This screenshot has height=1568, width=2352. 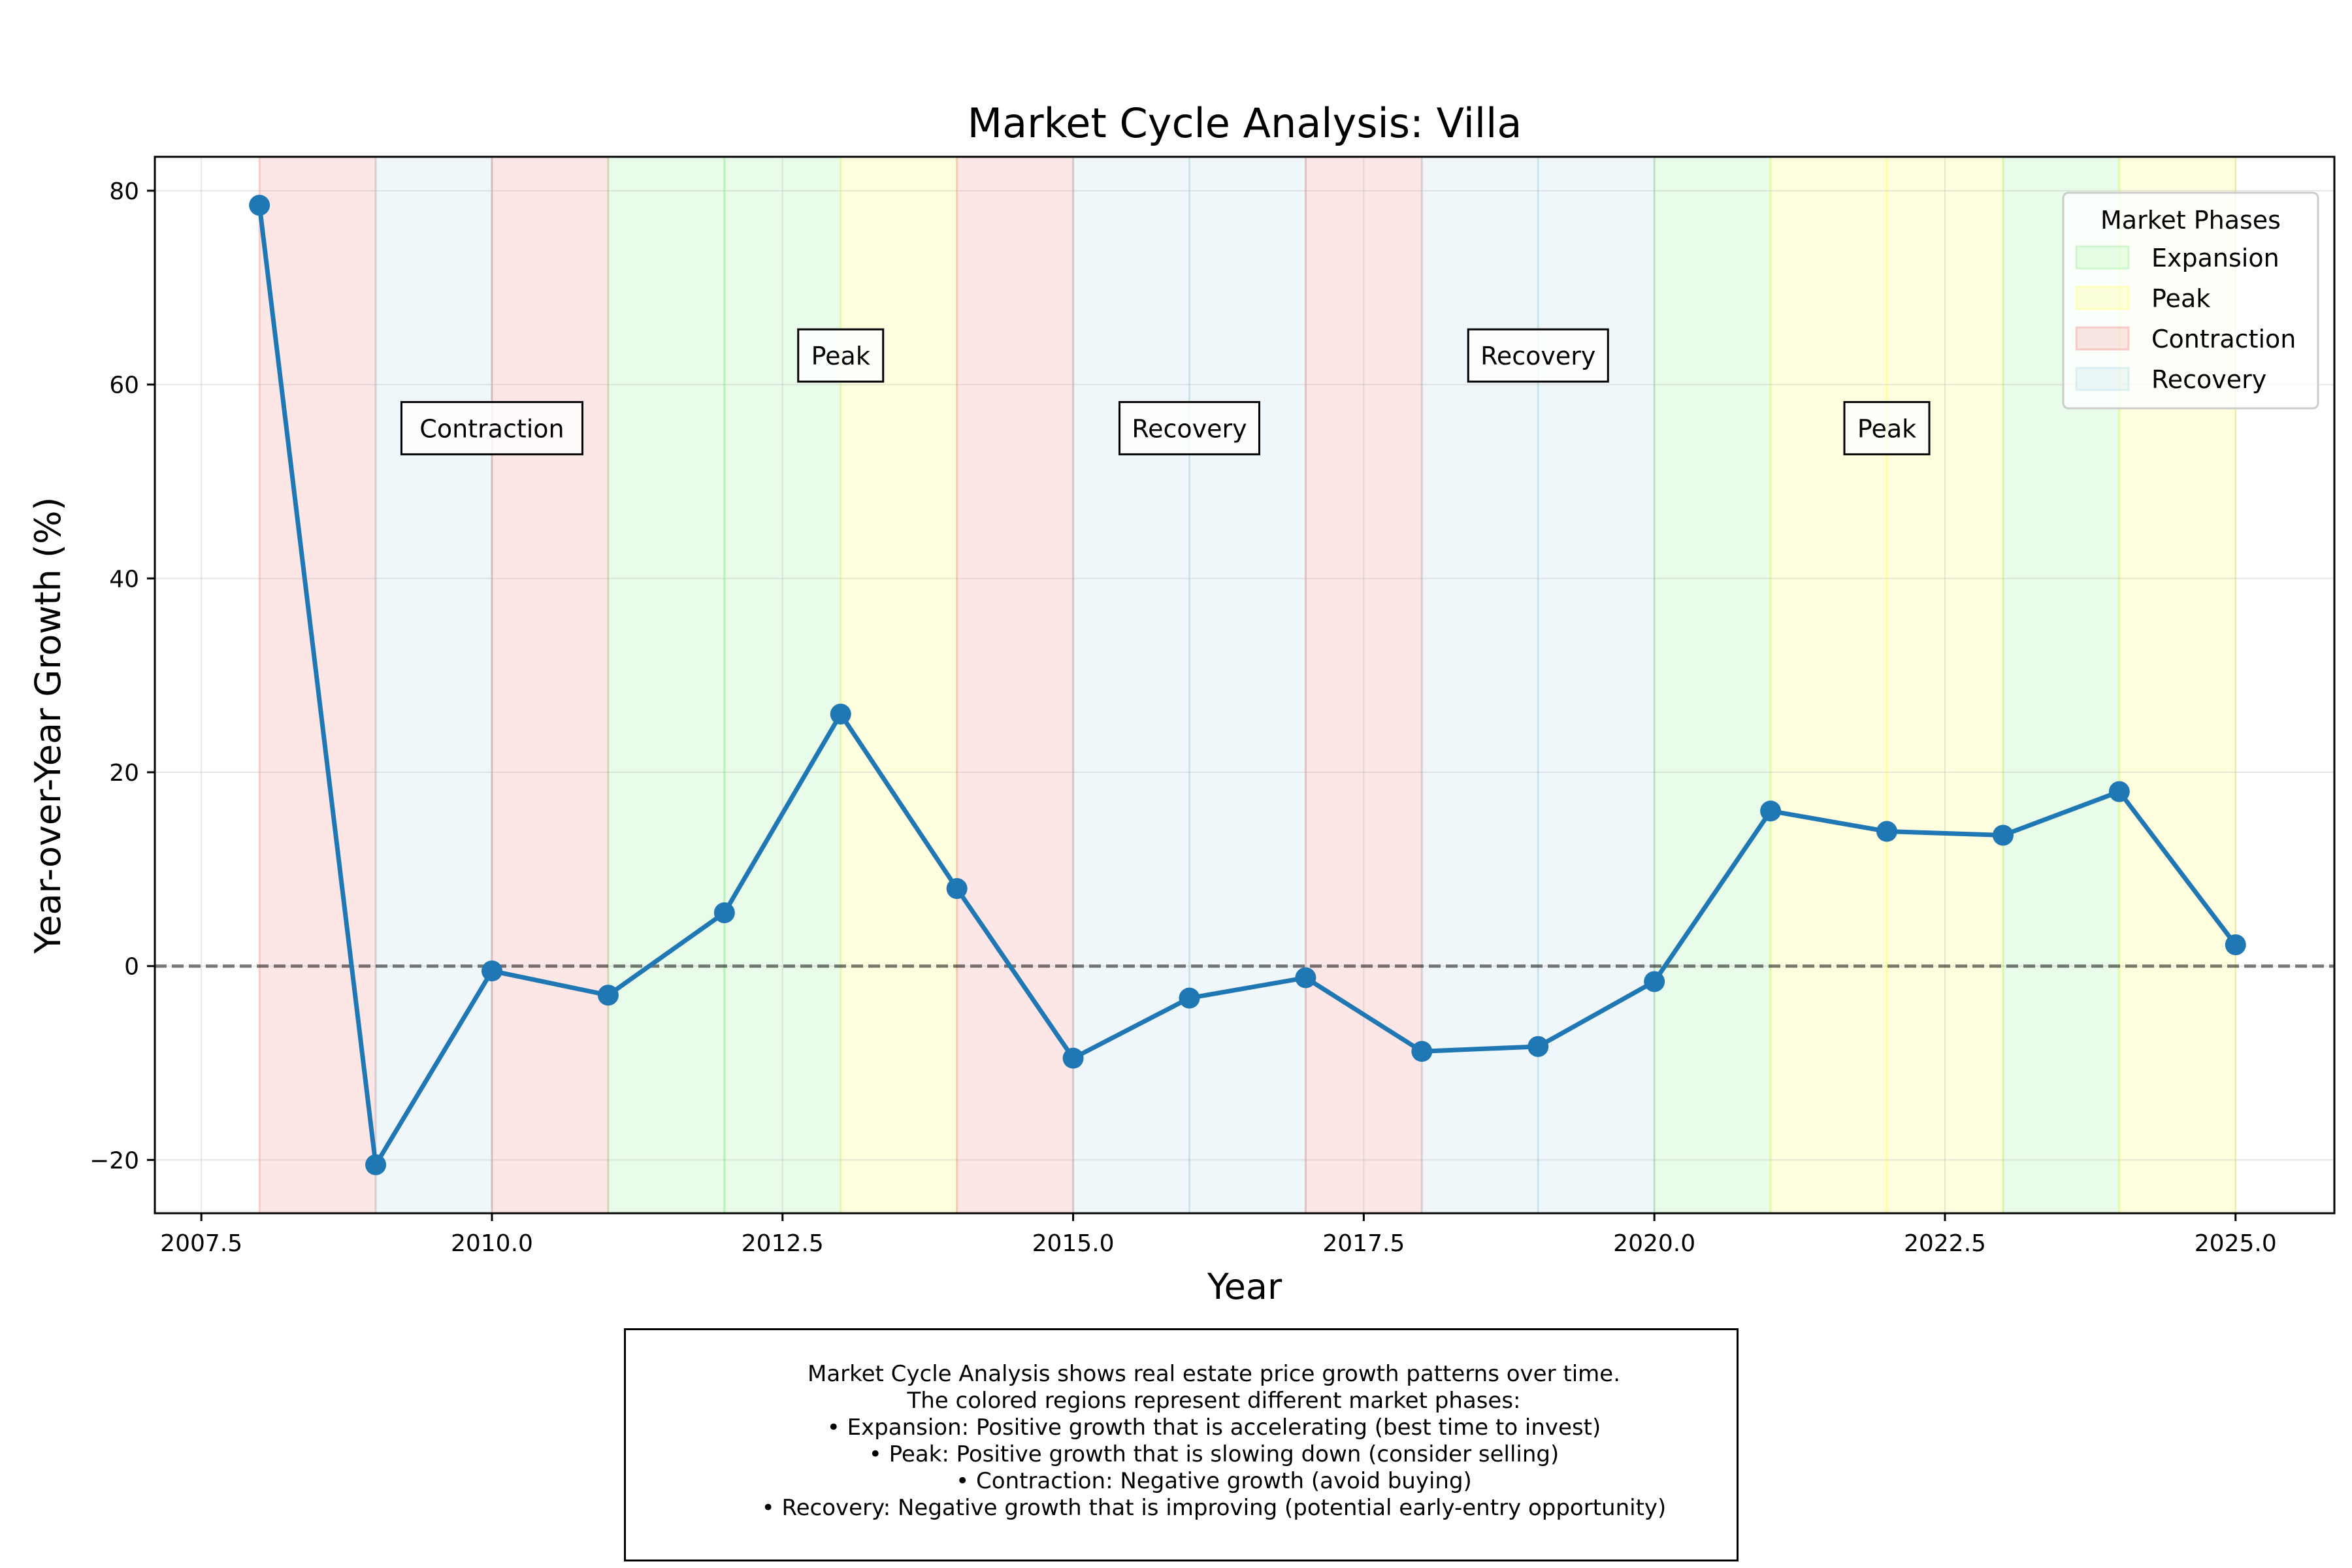 I want to click on x-tick-label: 2022.5, so click(x=1945, y=1243).